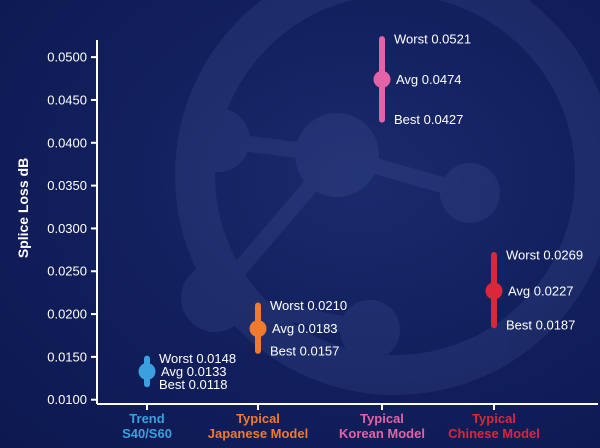  Describe the element at coordinates (429, 79) in the screenshot. I see `avg-label: Avg 0.0474` at that location.